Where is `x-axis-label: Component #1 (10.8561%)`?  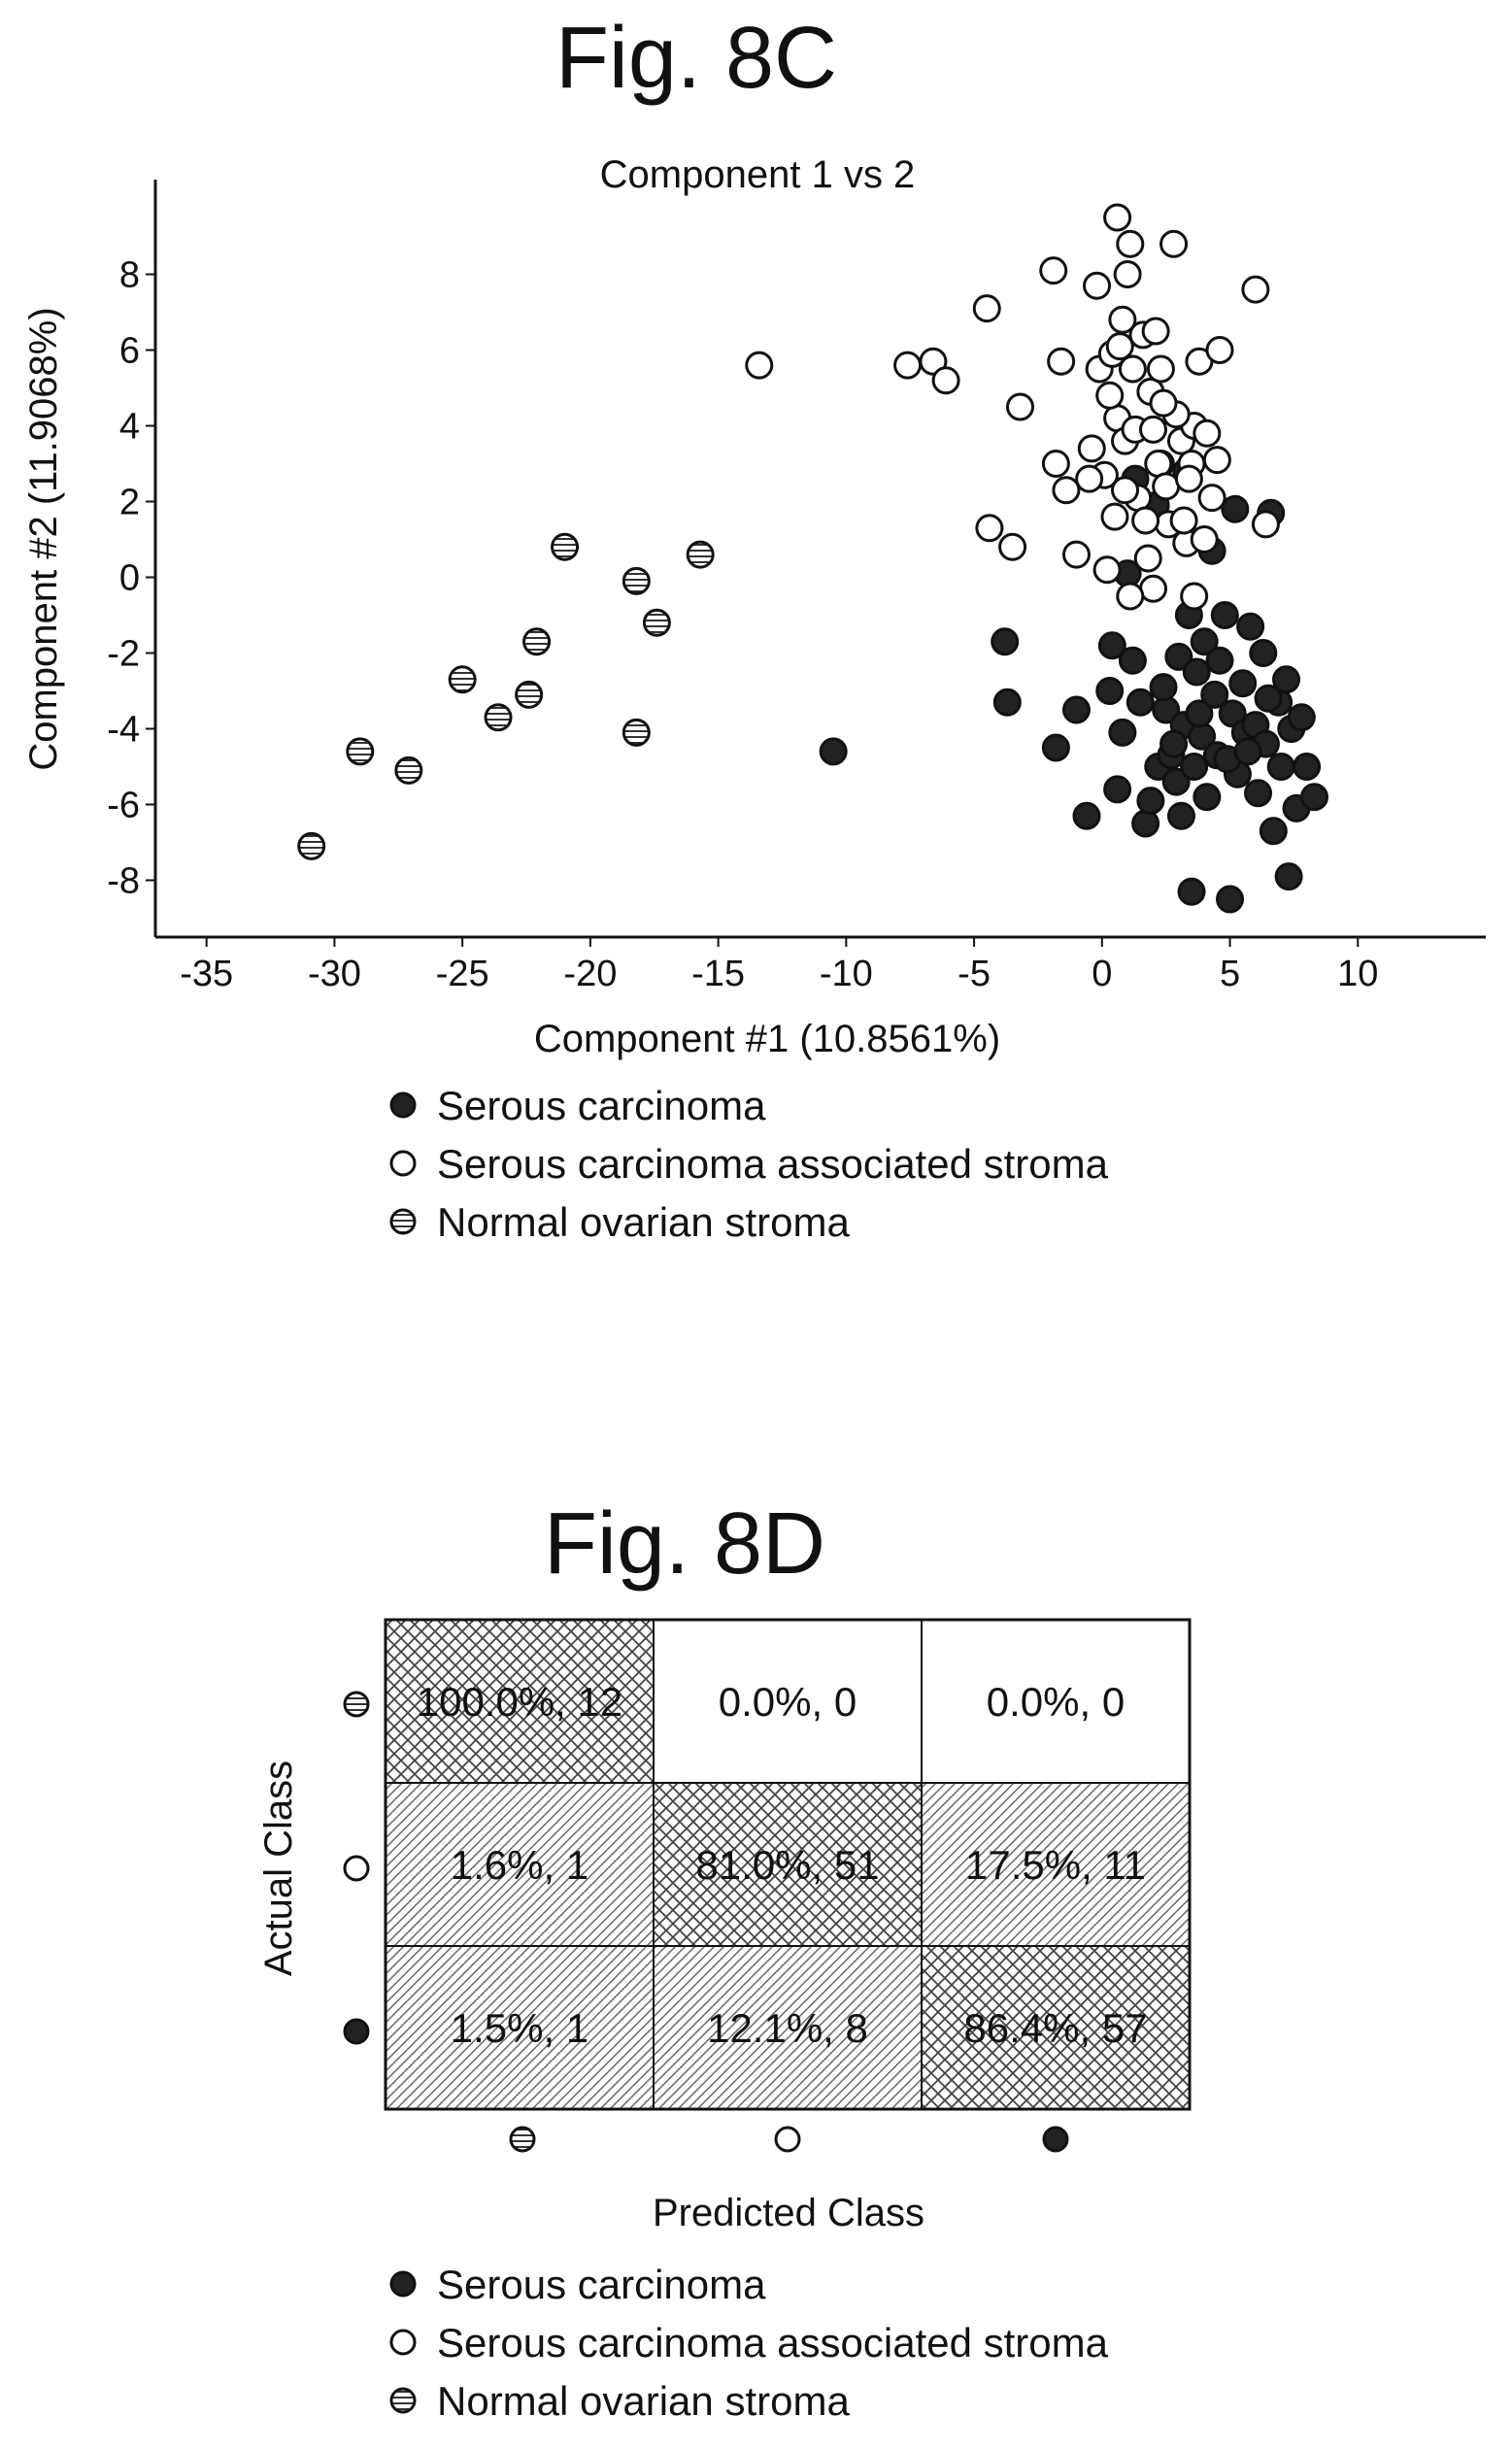
x-axis-label: Component #1 (10.8561%) is located at coordinates (767, 1039).